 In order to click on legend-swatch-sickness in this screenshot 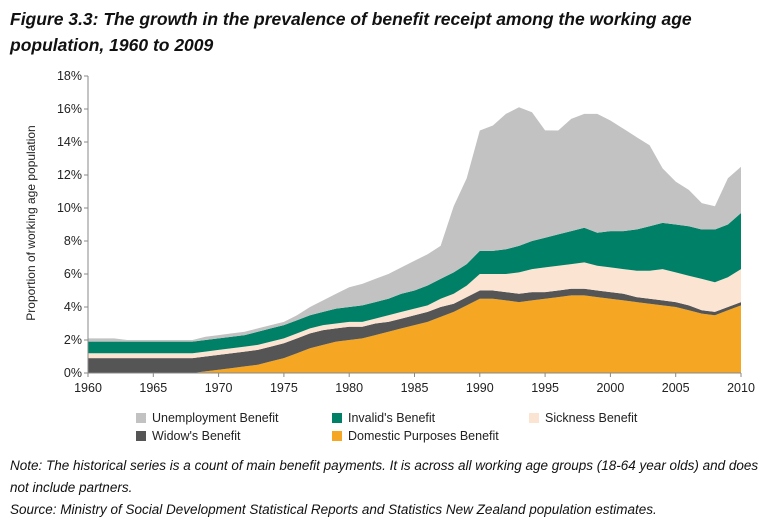, I will do `click(534, 418)`.